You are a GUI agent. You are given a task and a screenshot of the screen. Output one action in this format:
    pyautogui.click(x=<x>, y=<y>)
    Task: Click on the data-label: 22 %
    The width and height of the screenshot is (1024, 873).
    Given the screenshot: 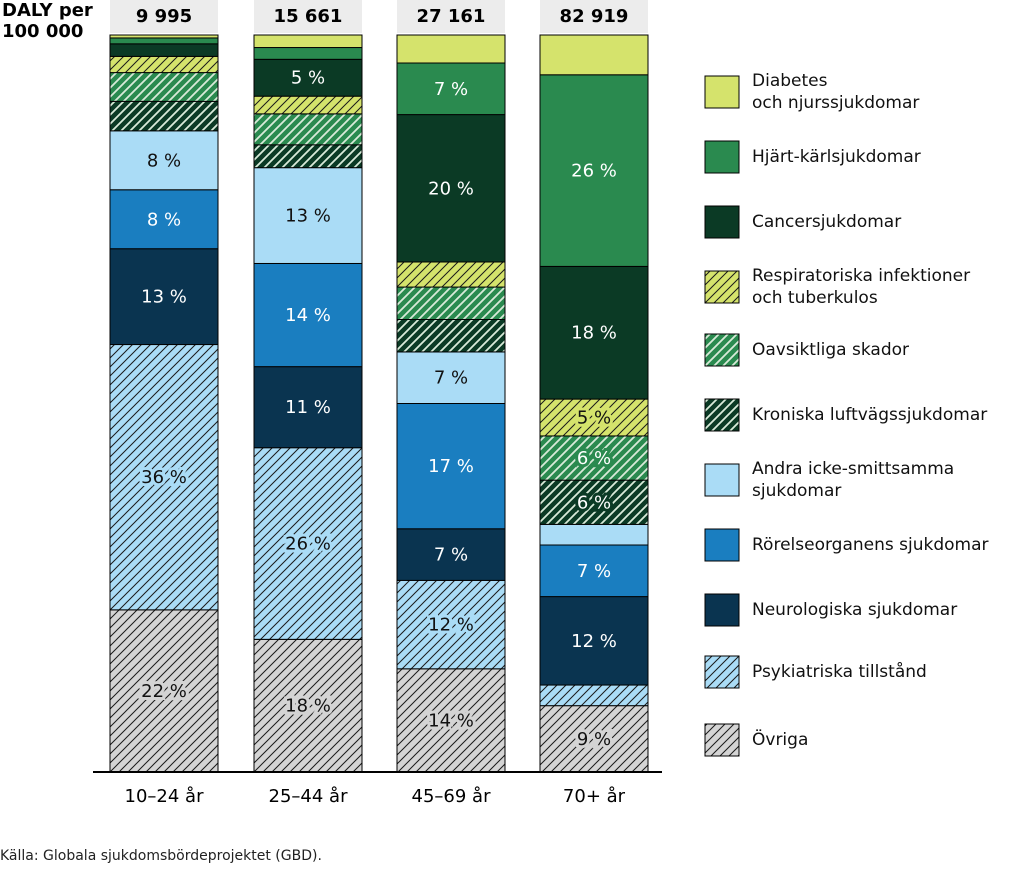 What is the action you would take?
    pyautogui.click(x=164, y=691)
    